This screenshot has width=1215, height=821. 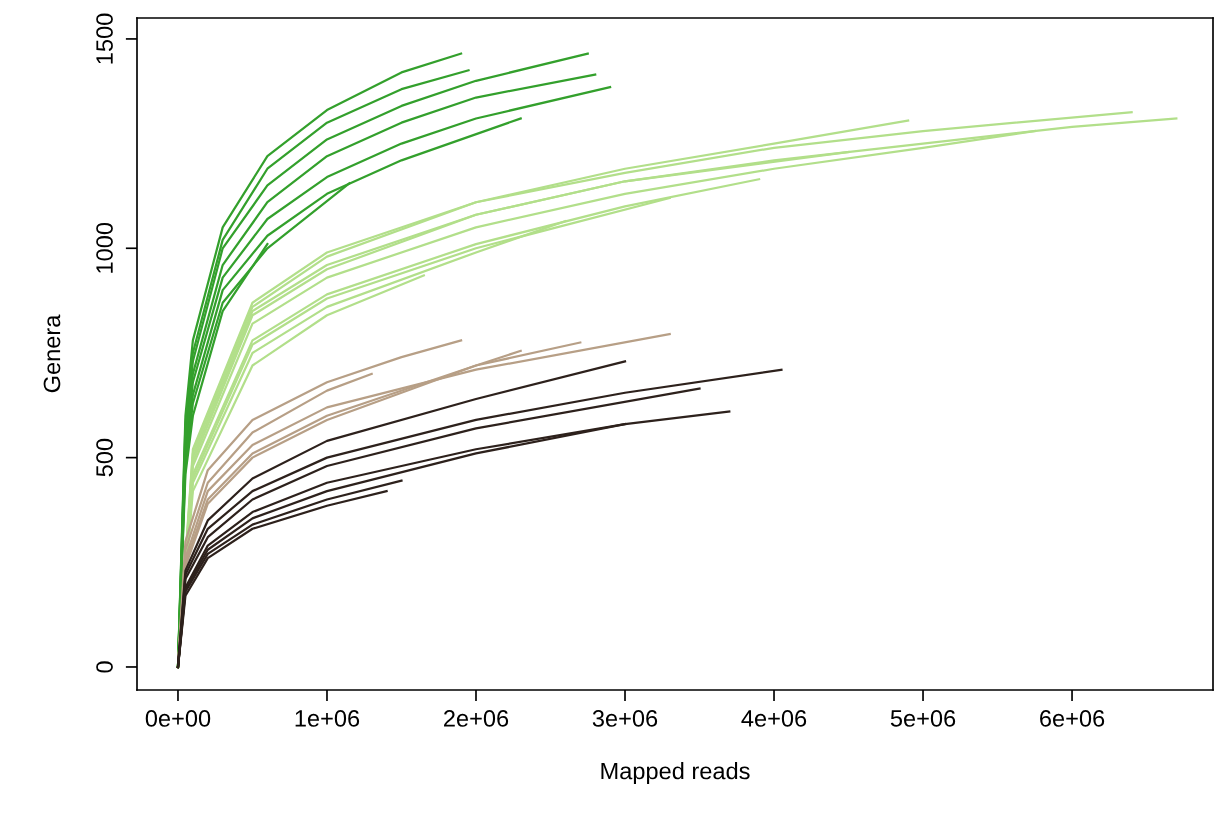 I want to click on y-axis-title: Genera, so click(x=52, y=353).